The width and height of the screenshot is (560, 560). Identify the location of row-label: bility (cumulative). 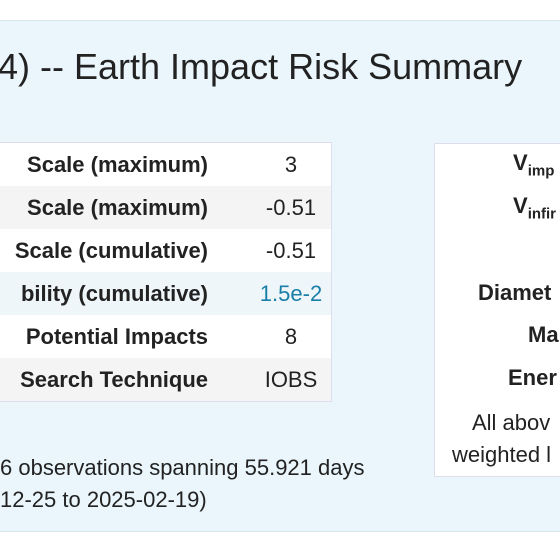
(114, 293).